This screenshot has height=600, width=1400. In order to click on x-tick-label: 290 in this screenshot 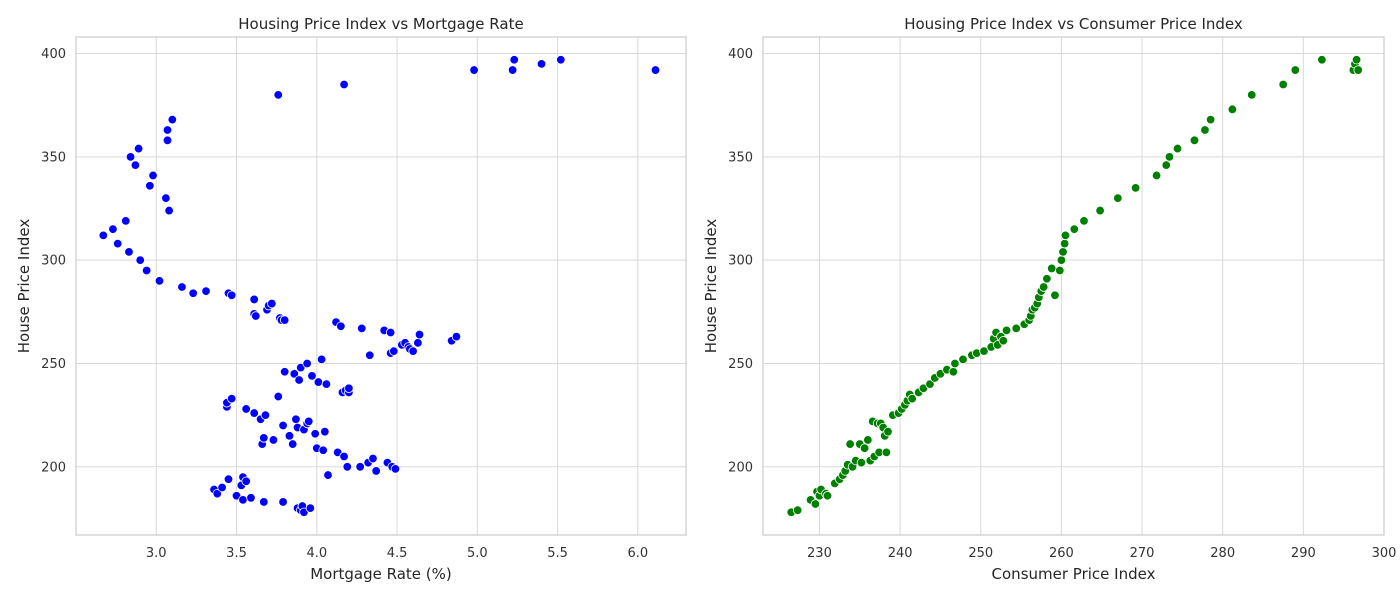, I will do `click(1303, 553)`.